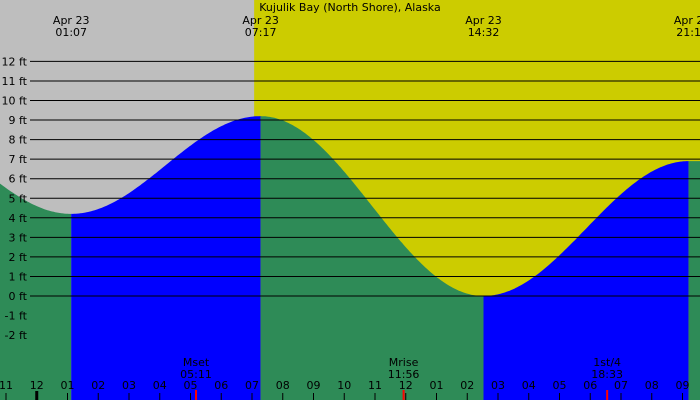 Image resolution: width=700 pixels, height=400 pixels. What do you see at coordinates (15, 101) in the screenshot?
I see `y-tick-label: 10 ft` at bounding box center [15, 101].